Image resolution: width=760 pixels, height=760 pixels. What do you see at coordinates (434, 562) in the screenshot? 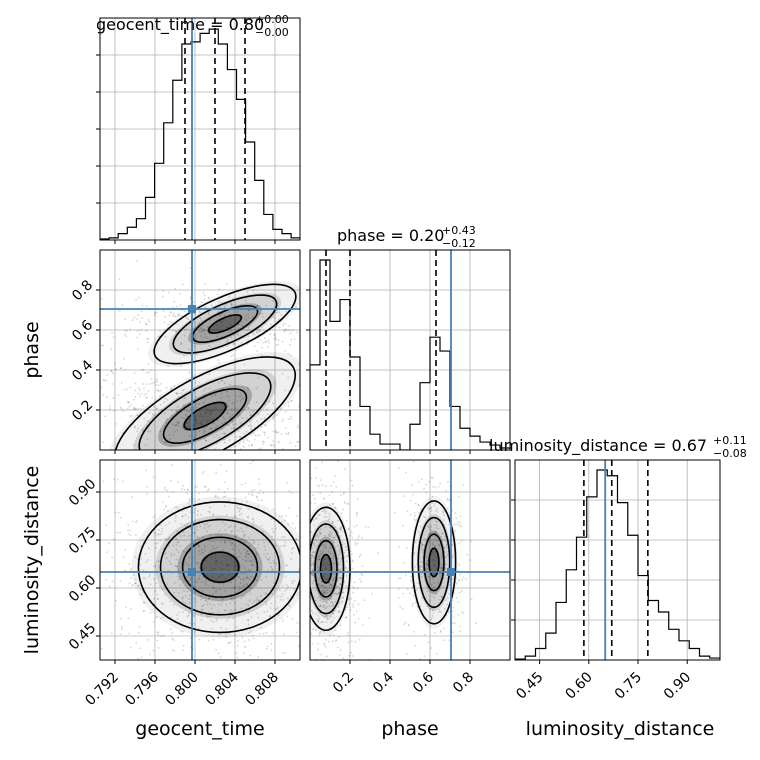
I see `density-contour` at bounding box center [434, 562].